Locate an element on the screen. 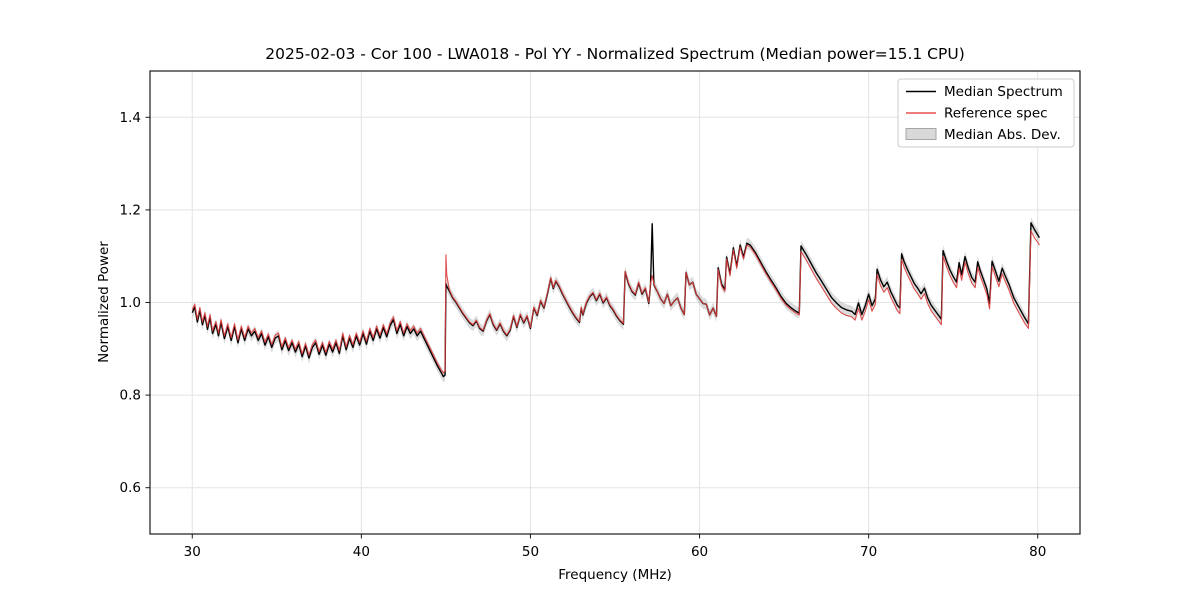 This screenshot has height=604, width=1200. legend-label-median: Median Spectrum is located at coordinates (1003, 92).